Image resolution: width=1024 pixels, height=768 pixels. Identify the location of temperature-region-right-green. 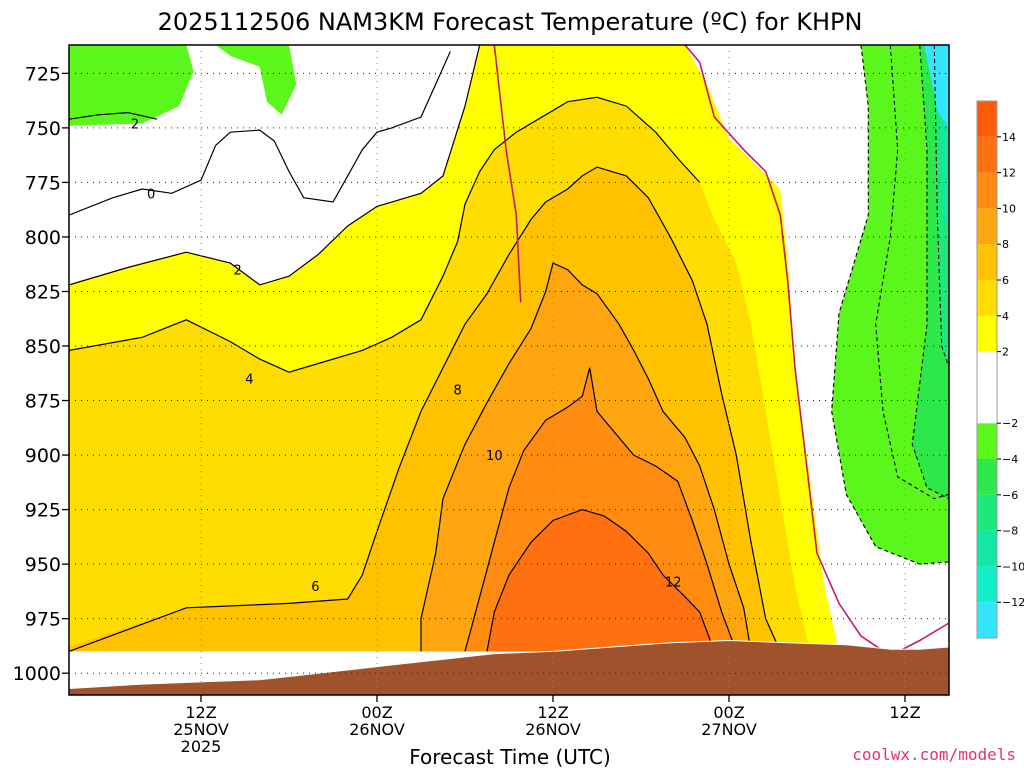
(875, 305).